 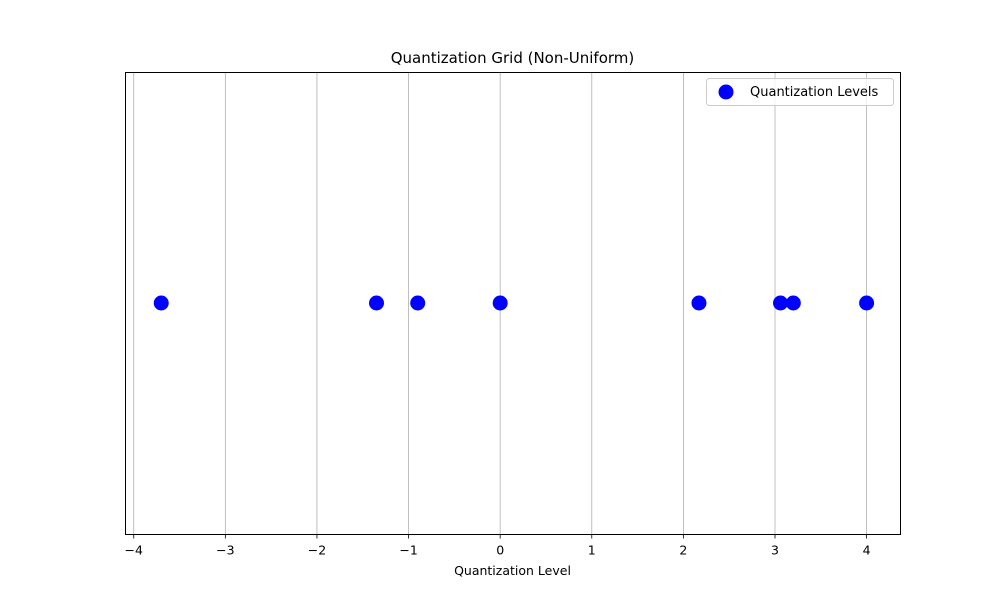 I want to click on x-axis-ticks: −4 −3 −2 −1 0 1 2 3 4, so click(x=498, y=546).